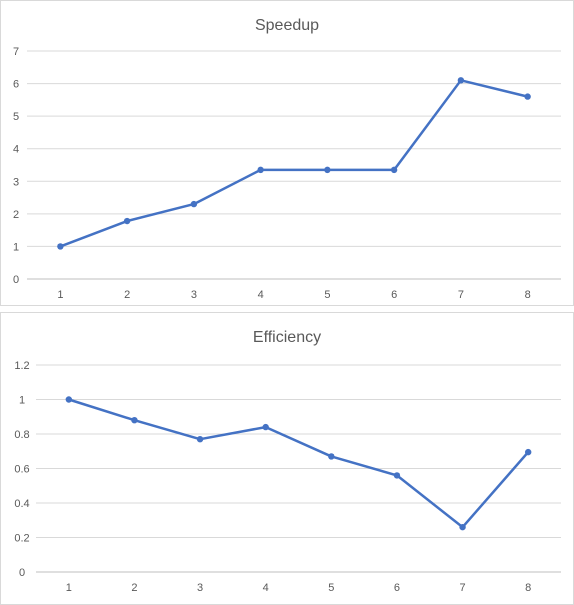 This screenshot has width=574, height=605. Describe the element at coordinates (22, 401) in the screenshot. I see `efficiency-y-tick-label: 1` at that location.